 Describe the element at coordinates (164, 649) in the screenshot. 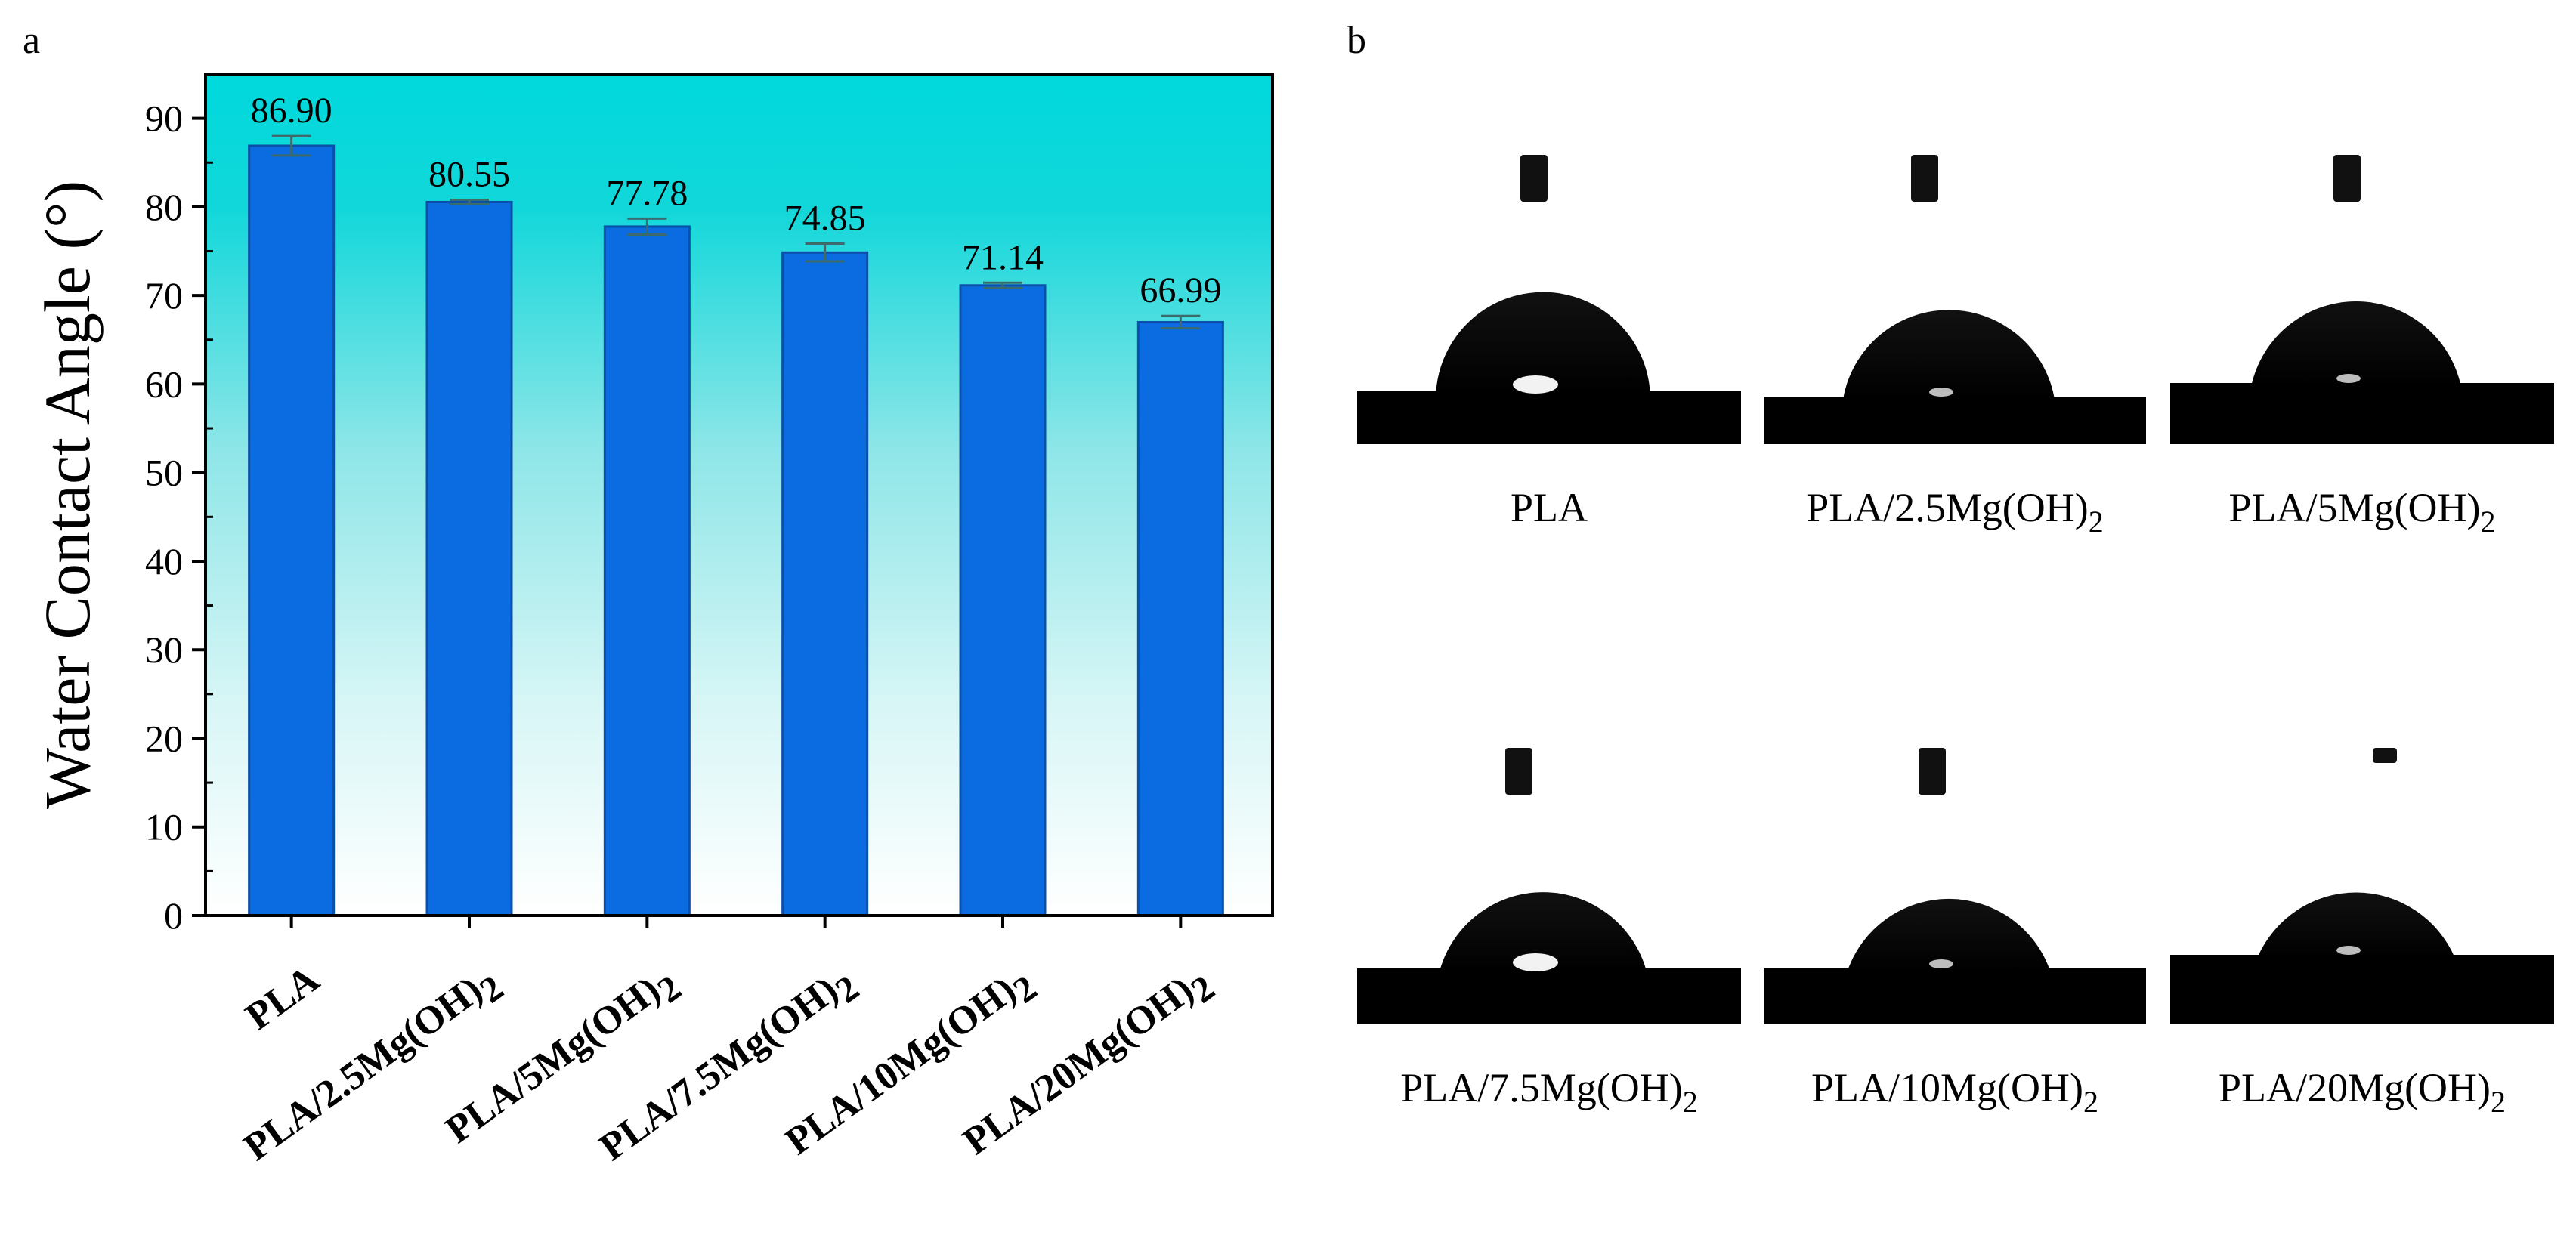

I see `y-tick-label: 30` at that location.